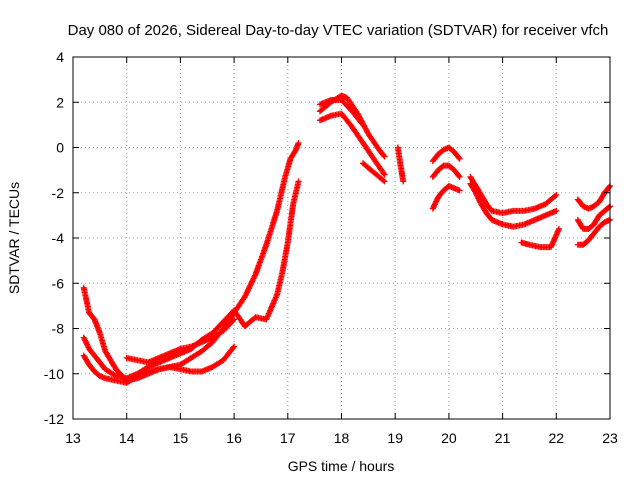 This screenshot has width=640, height=480. Describe the element at coordinates (127, 438) in the screenshot. I see `x-tick-label: 14` at that location.